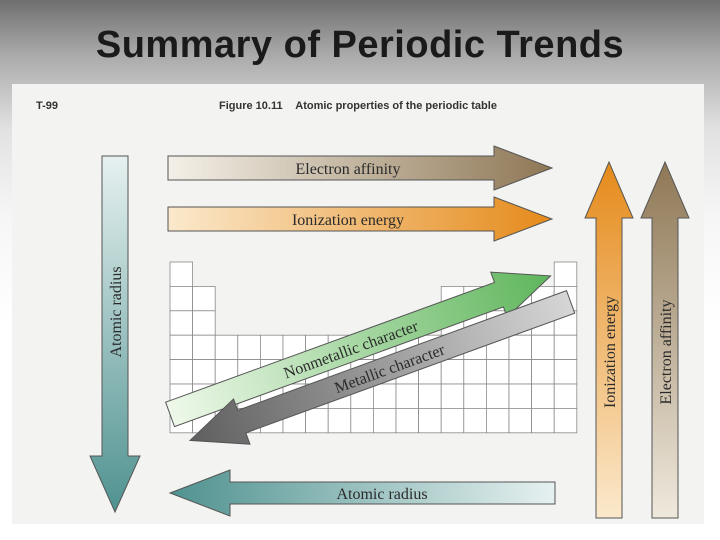 The width and height of the screenshot is (720, 540). I want to click on atomic-radius-vertical-label: Atomic radius, so click(116, 311).